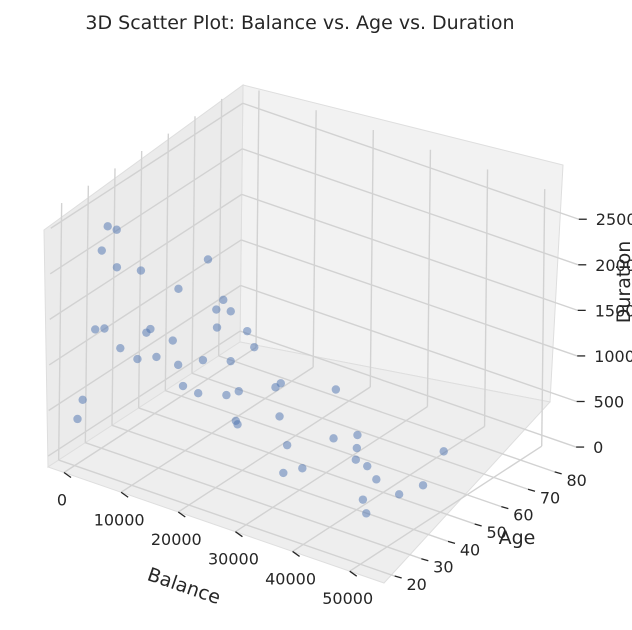 This screenshot has height=630, width=632. What do you see at coordinates (523, 515) in the screenshot?
I see `y-tick-label: 60` at bounding box center [523, 515].